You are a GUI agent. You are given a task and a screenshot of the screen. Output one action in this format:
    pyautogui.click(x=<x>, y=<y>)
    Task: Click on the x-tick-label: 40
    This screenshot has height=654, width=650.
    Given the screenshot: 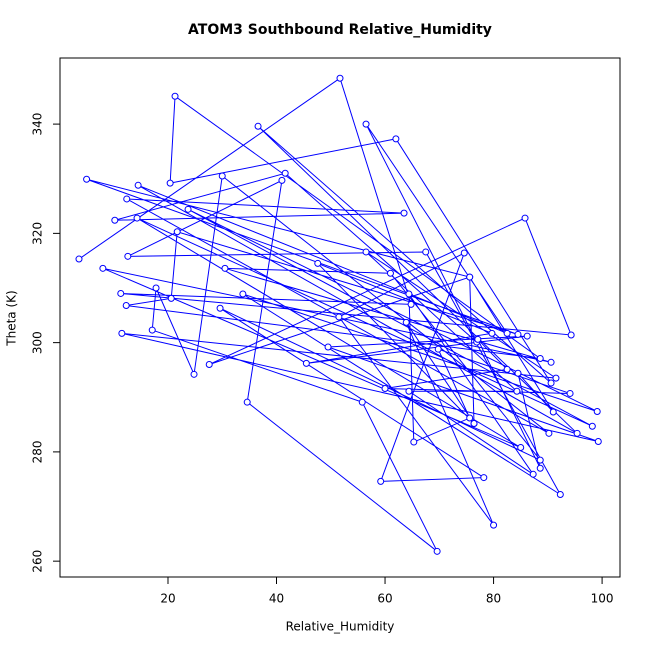 What is the action you would take?
    pyautogui.click(x=276, y=599)
    